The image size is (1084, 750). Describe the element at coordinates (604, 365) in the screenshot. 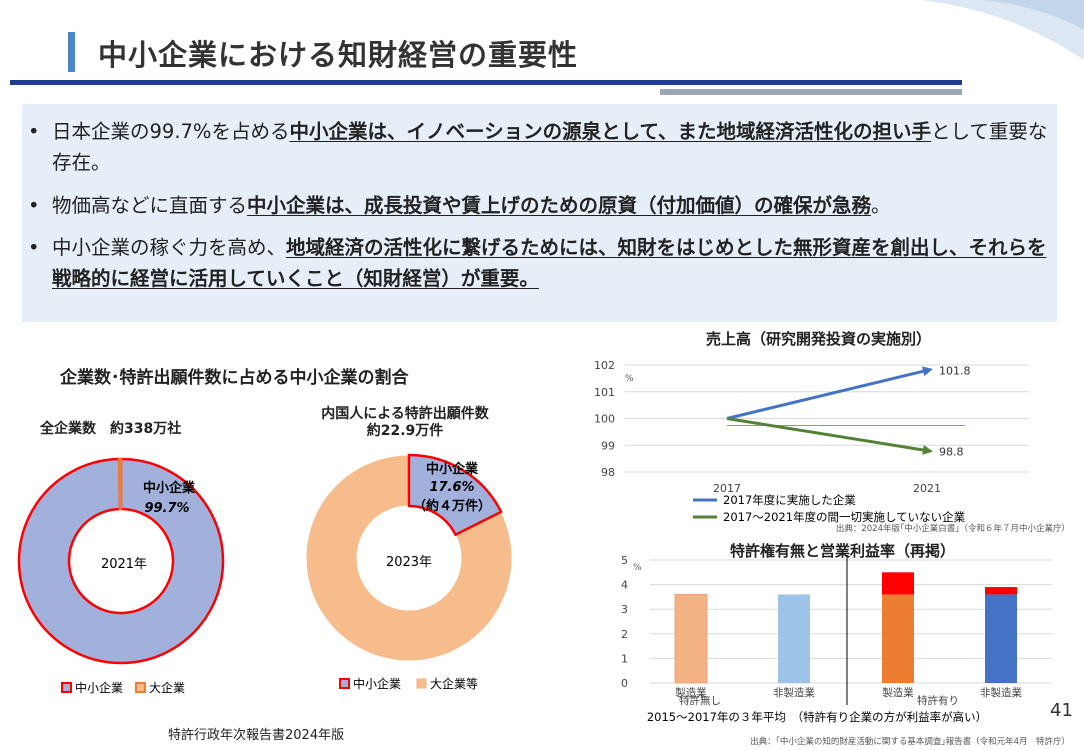

I see `line-ytick: 102` at that location.